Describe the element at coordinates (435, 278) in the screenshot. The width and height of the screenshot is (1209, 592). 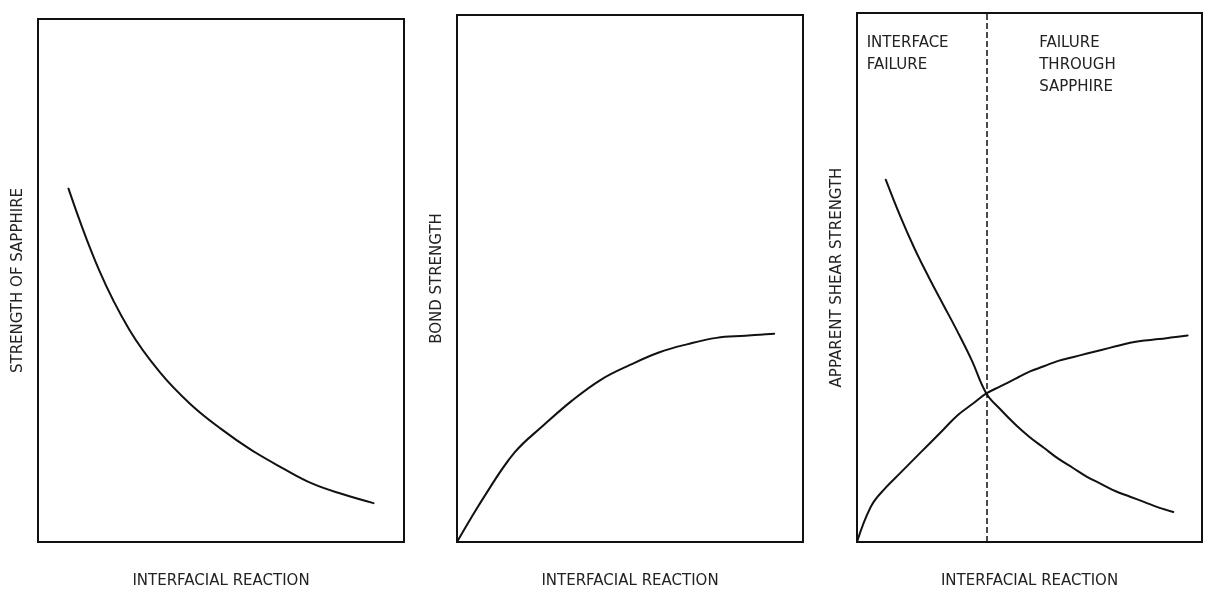
I see `y-axis-title: BOND STRENGTH` at that location.